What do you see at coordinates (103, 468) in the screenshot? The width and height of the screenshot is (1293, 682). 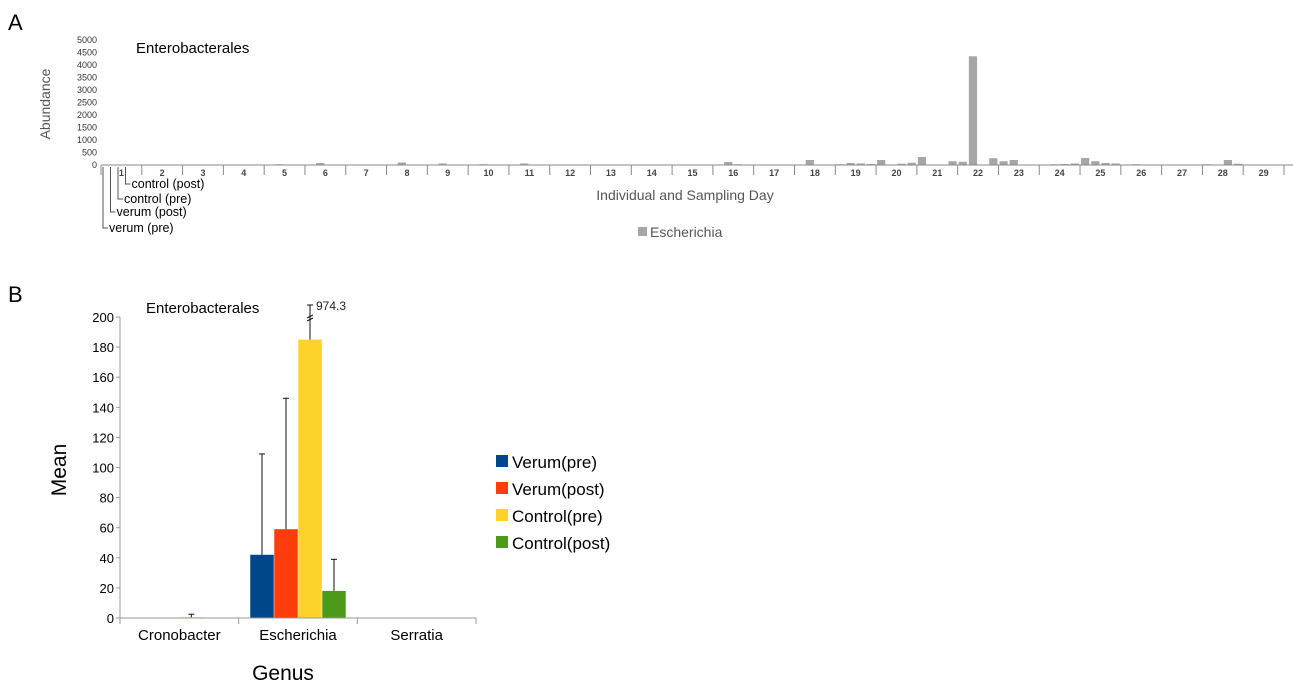 I see `panel-b-y-tick-label: 100` at bounding box center [103, 468].